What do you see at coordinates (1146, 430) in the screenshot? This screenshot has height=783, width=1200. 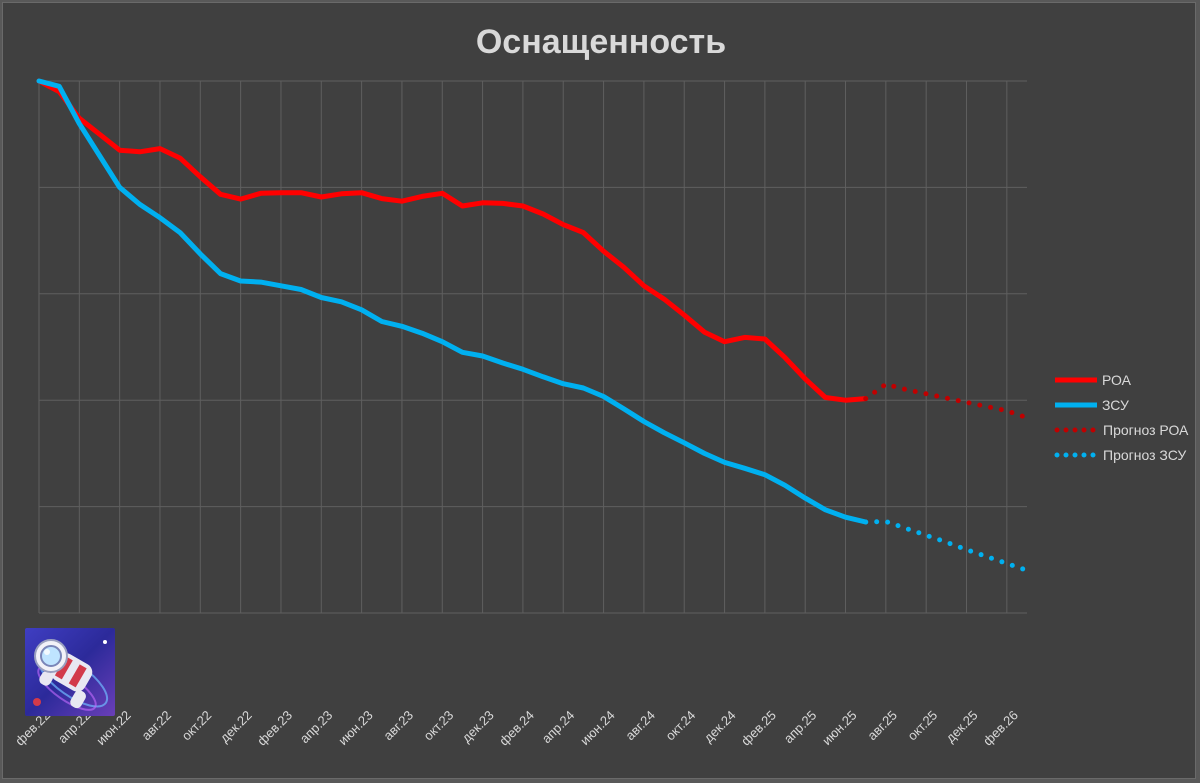 I see `legend-label: Прогноз РОА` at bounding box center [1146, 430].